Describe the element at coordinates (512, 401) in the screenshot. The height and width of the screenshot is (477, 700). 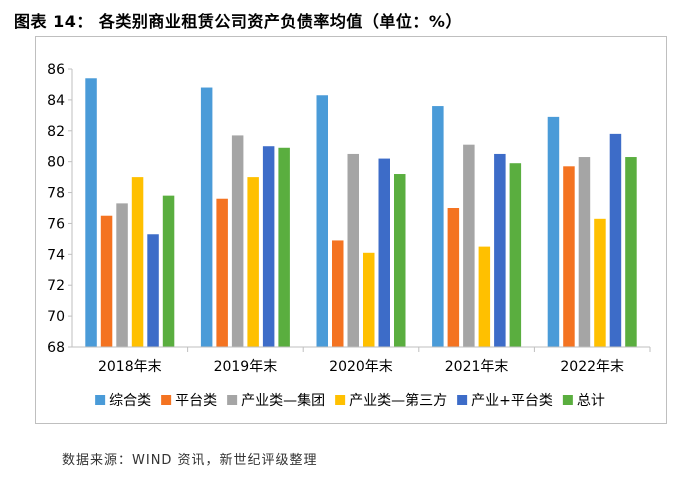
I see `legend-label: 产业+平台类` at that location.